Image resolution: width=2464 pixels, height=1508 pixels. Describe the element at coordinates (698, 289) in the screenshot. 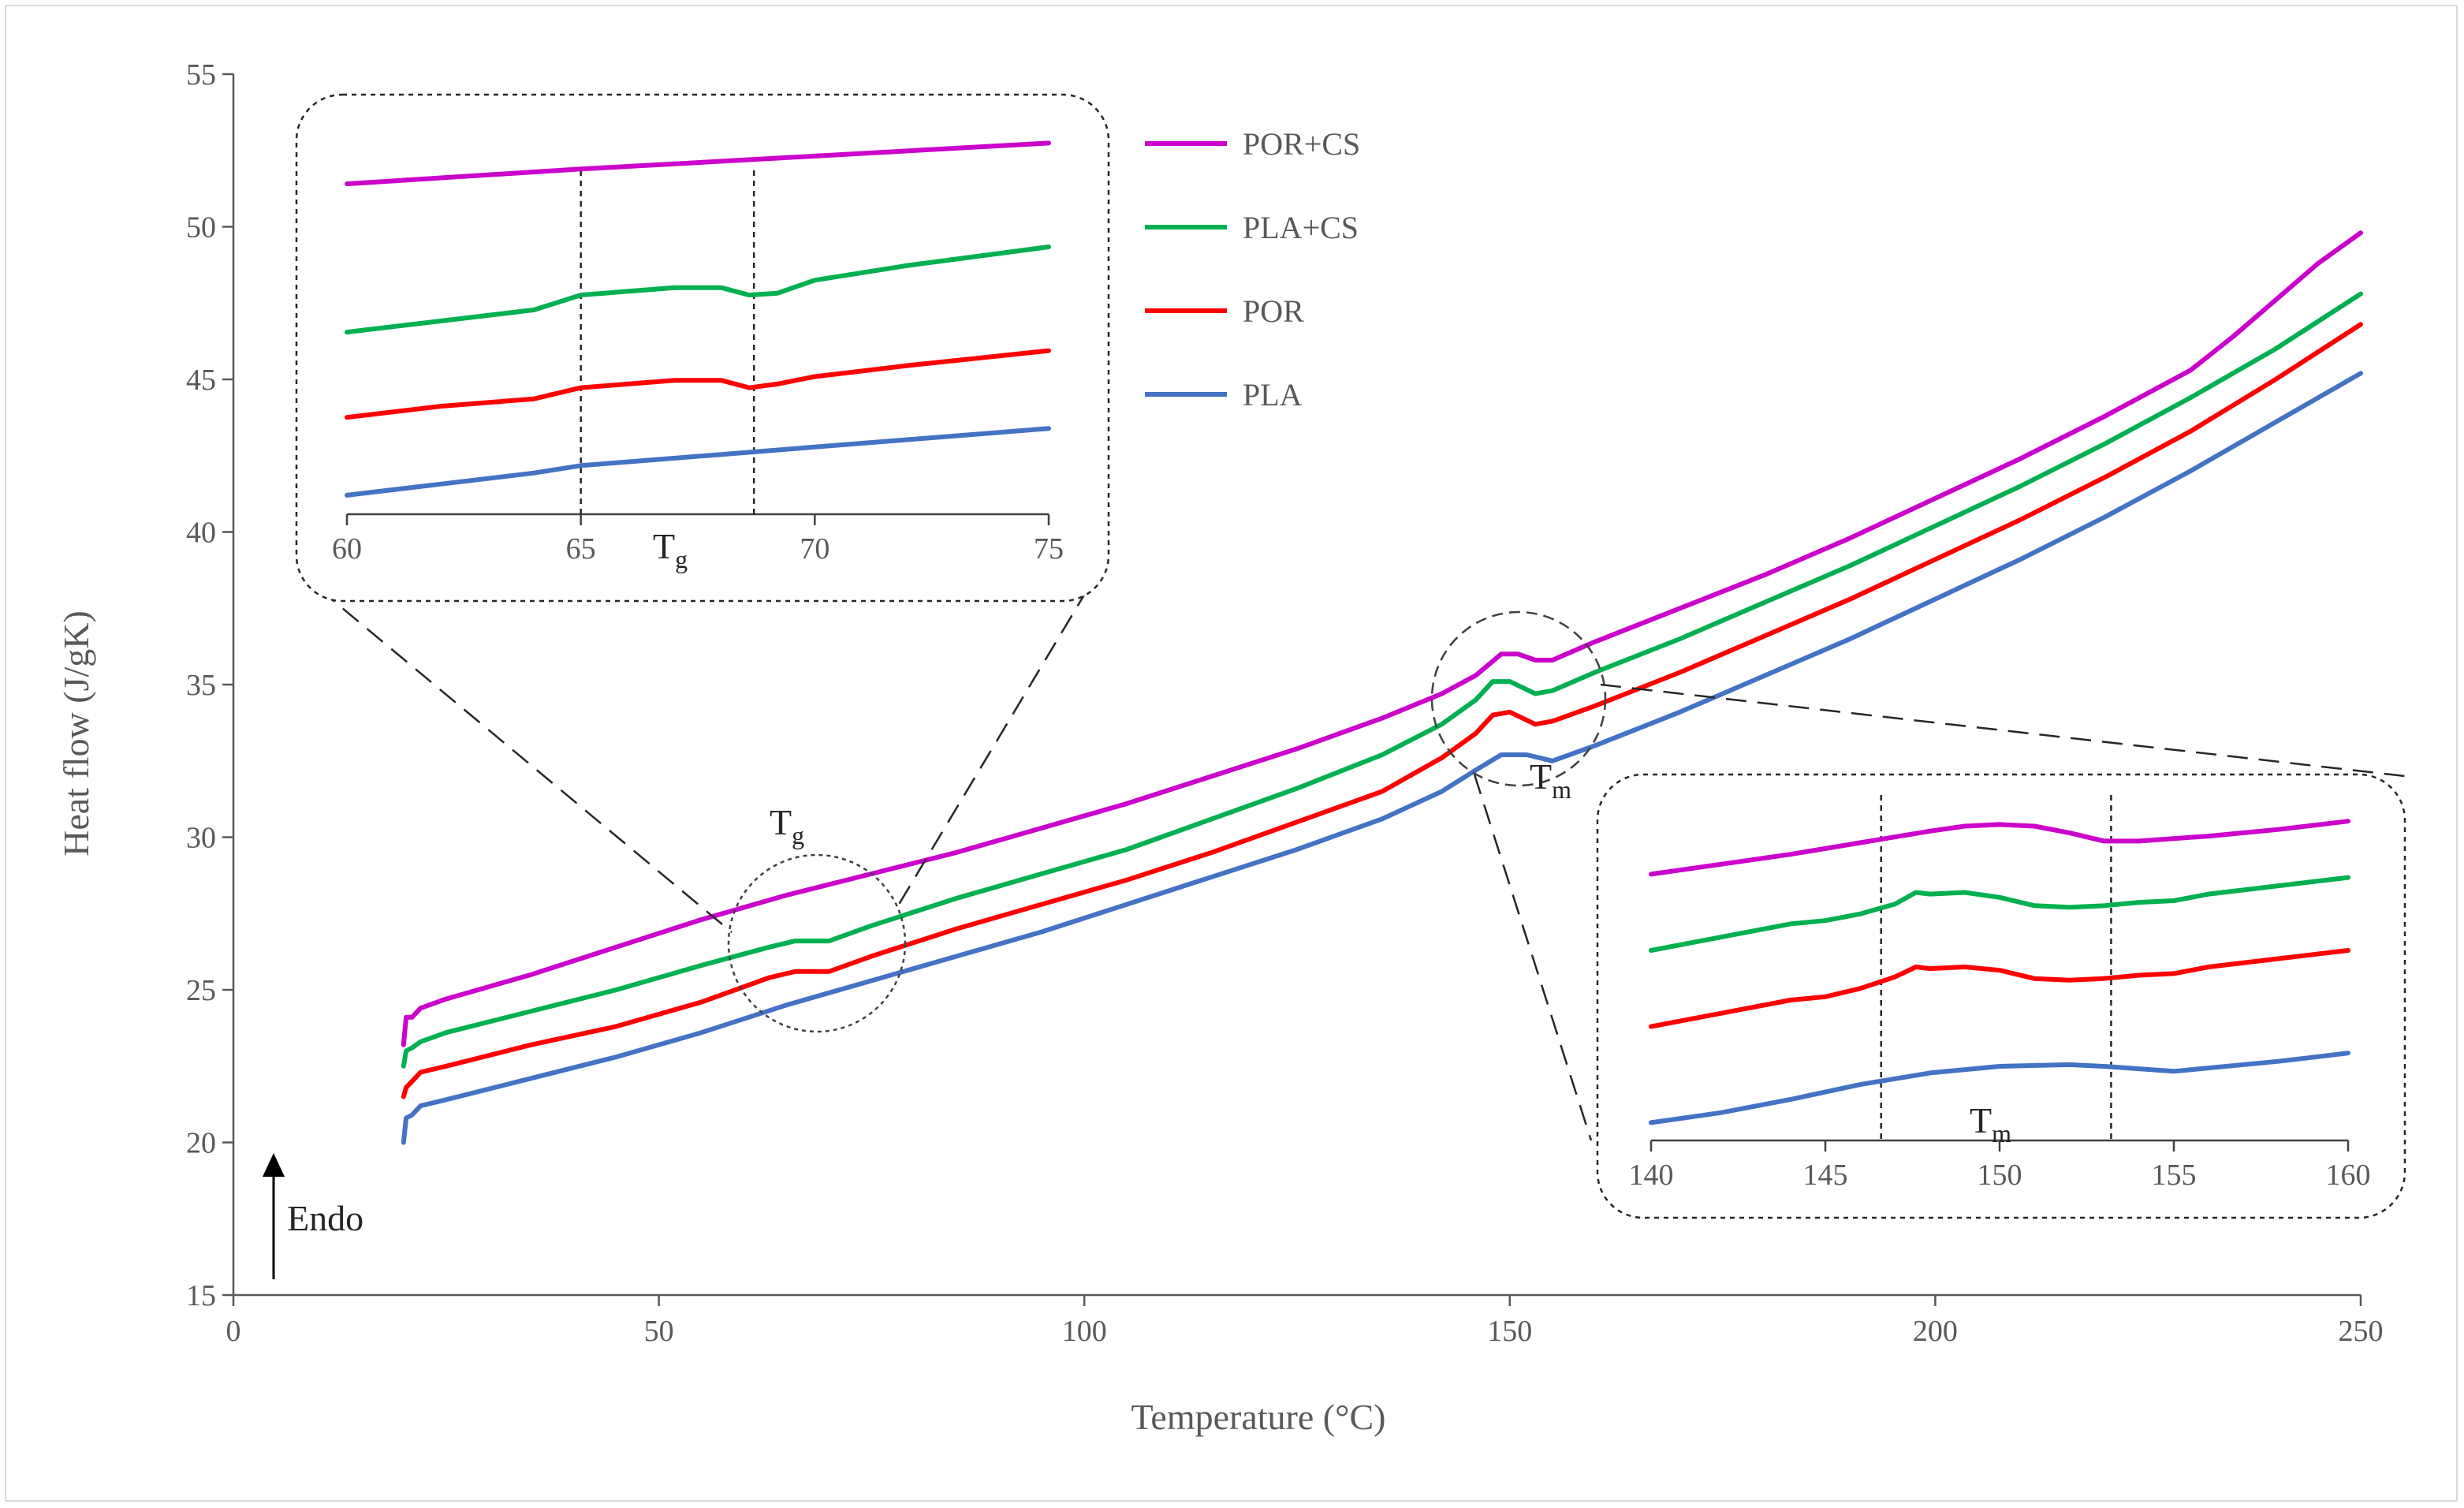

I see `inset-tg-series-line-pla-cs` at that location.